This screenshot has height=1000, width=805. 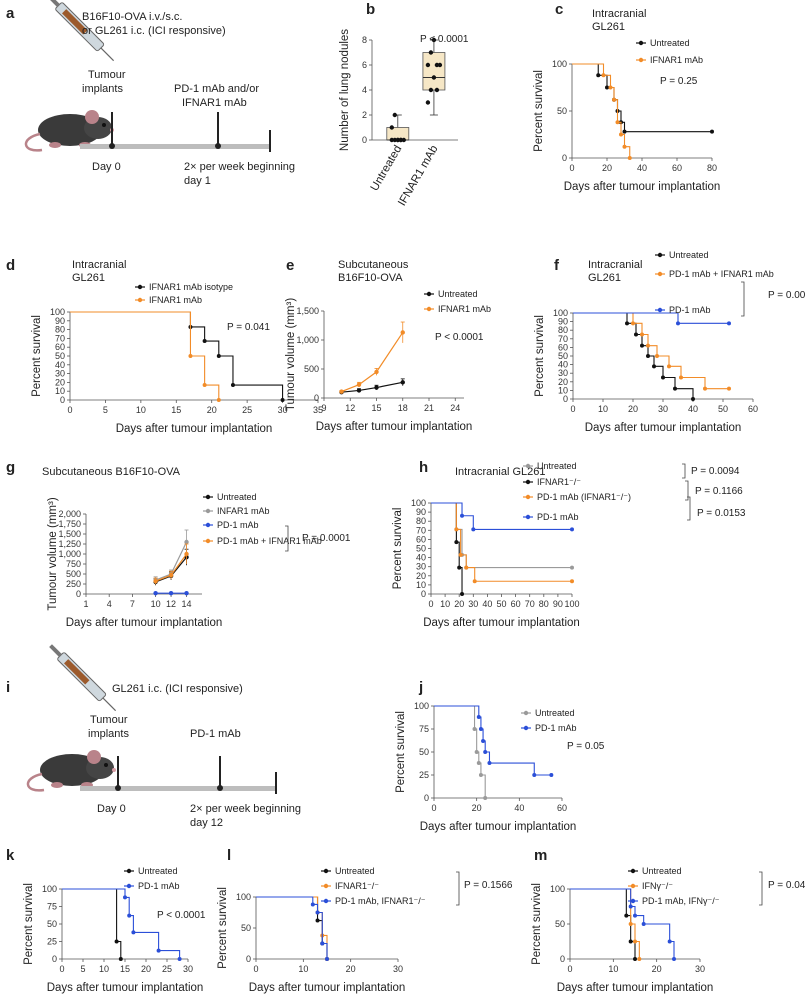 I want to click on legend-label: IFNAR1 mAb, so click(x=175, y=300).